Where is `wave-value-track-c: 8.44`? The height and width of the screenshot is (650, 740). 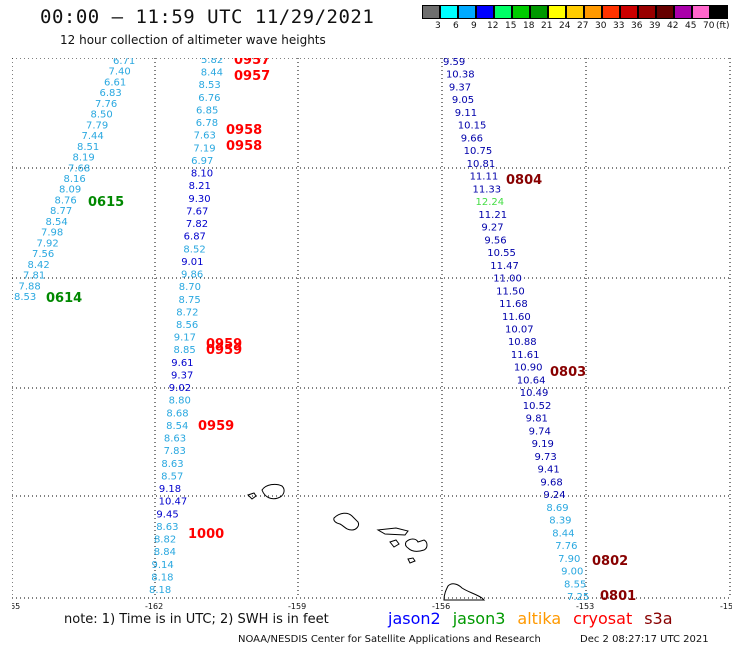 wave-value-track-c: 8.44 is located at coordinates (563, 533).